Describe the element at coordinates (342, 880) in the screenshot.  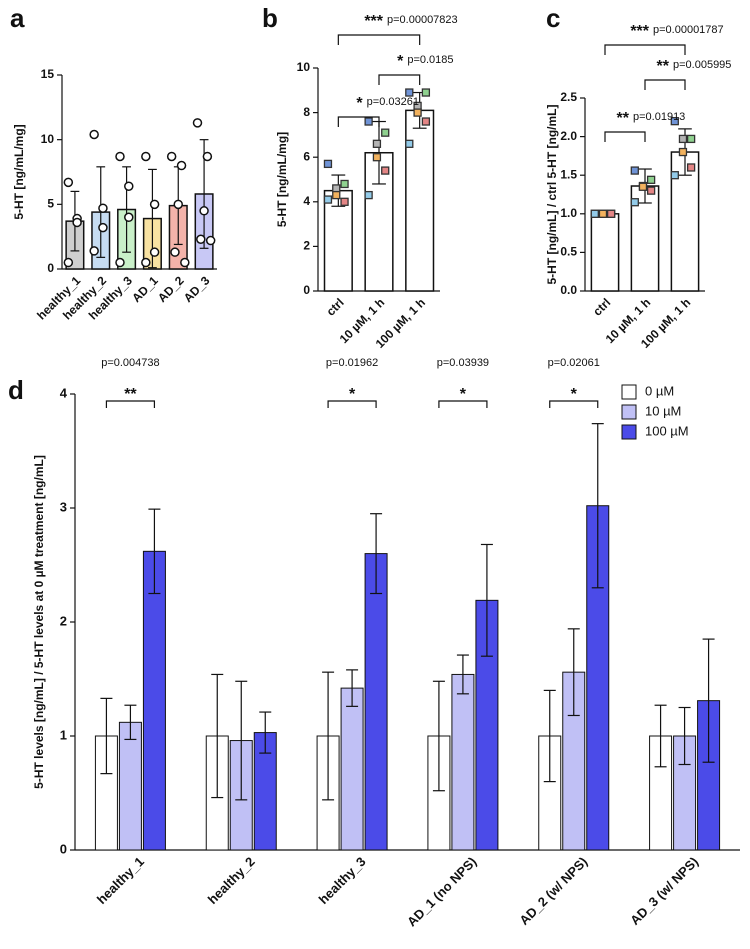
I see `x-tick-label: healthy_3` at that location.